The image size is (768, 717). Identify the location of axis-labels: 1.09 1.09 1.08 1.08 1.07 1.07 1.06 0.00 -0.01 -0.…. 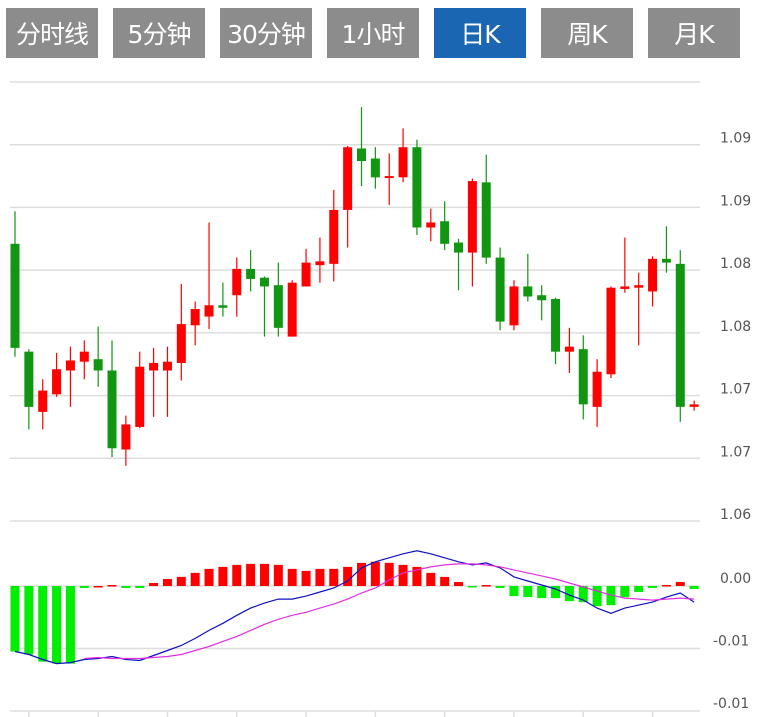
(732, 421).